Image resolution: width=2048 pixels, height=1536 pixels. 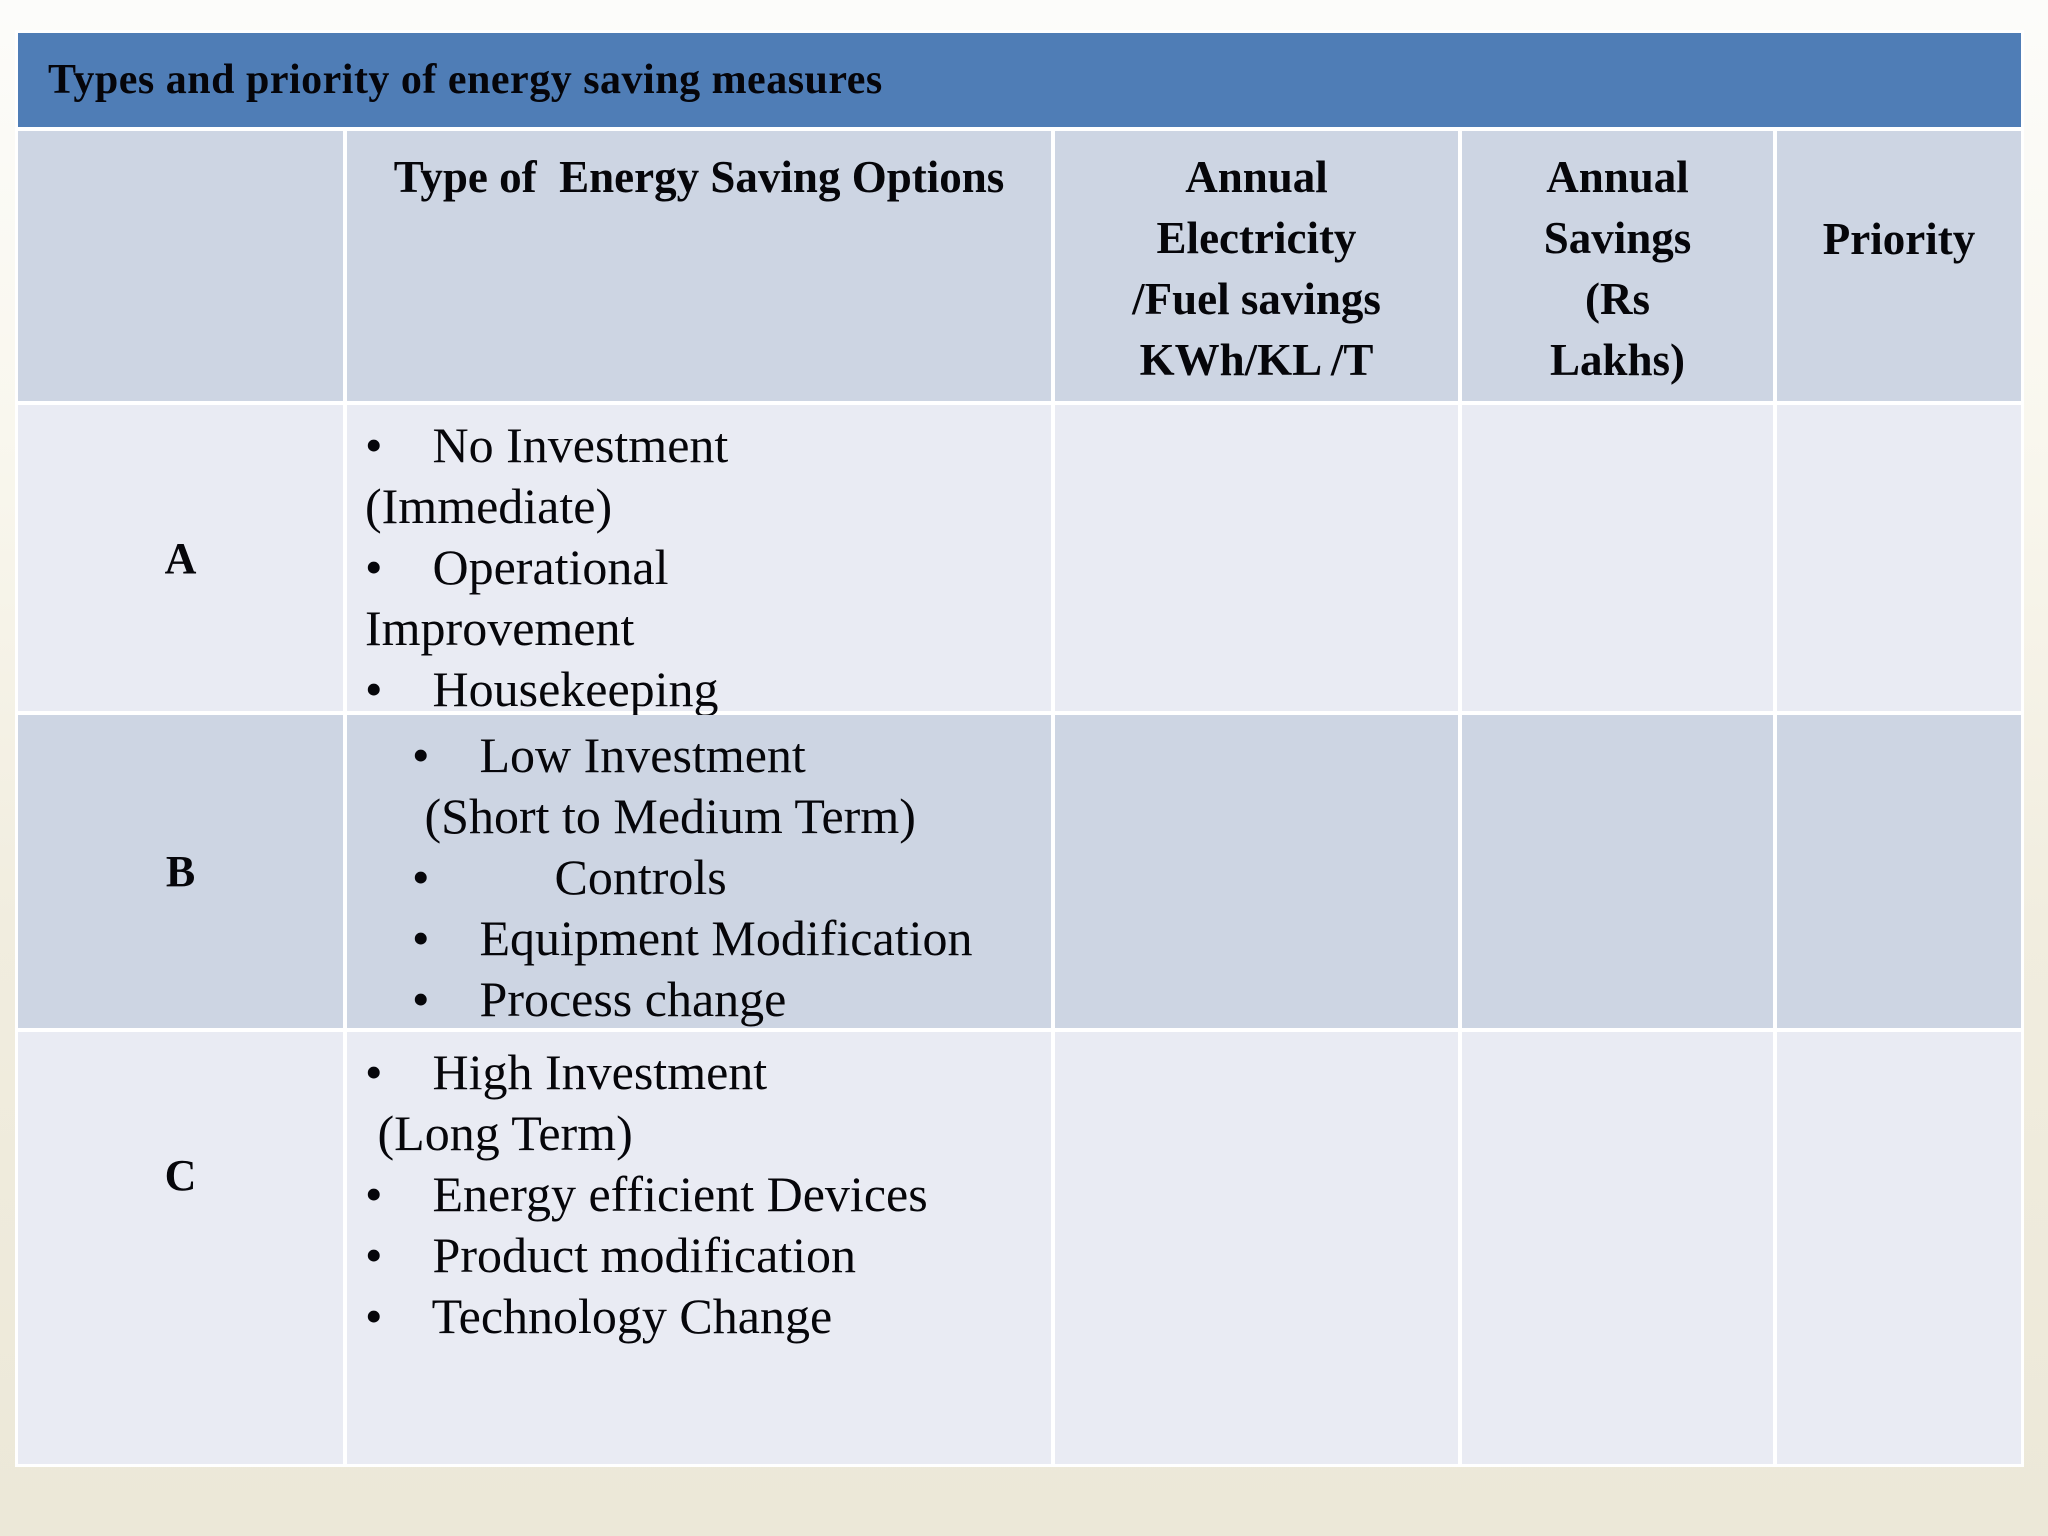 What do you see at coordinates (1899, 1248) in the screenshot?
I see `row-c-priority-cell` at bounding box center [1899, 1248].